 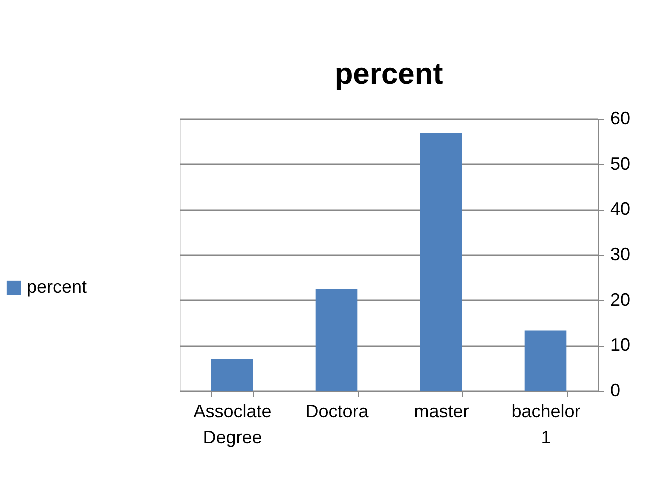 I want to click on legend-label: percent, so click(x=57, y=287).